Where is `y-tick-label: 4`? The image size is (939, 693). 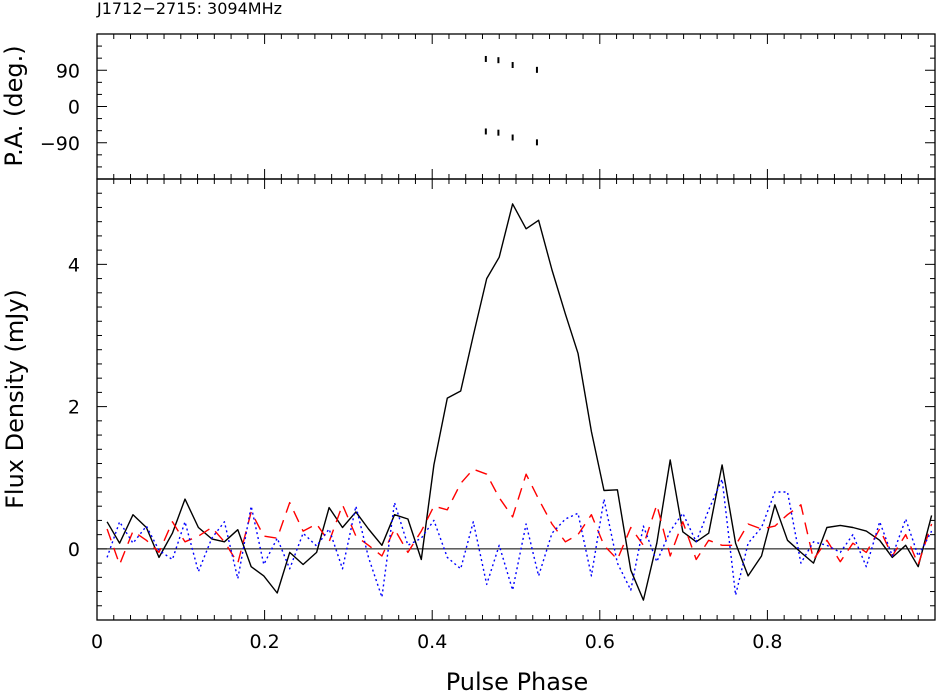
y-tick-label: 4 is located at coordinates (74, 265).